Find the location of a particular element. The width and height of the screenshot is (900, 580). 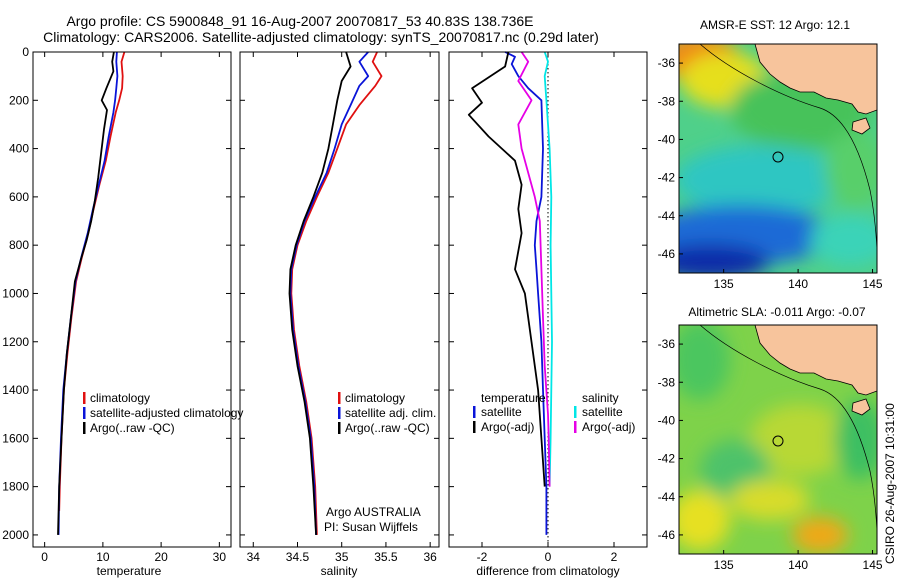

x-tick-label: 35 is located at coordinates (342, 557).